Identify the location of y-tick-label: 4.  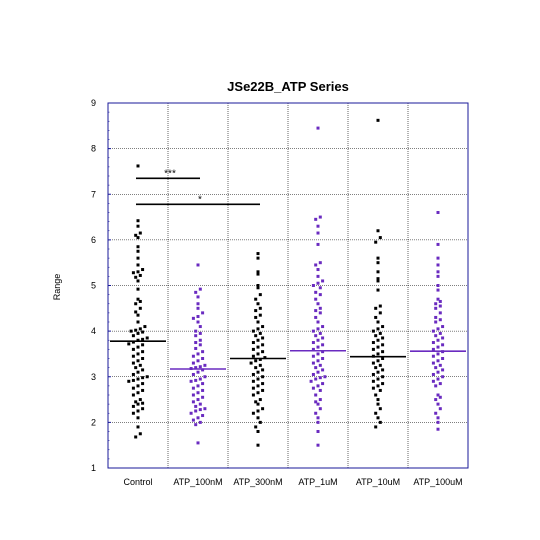
(93, 331).